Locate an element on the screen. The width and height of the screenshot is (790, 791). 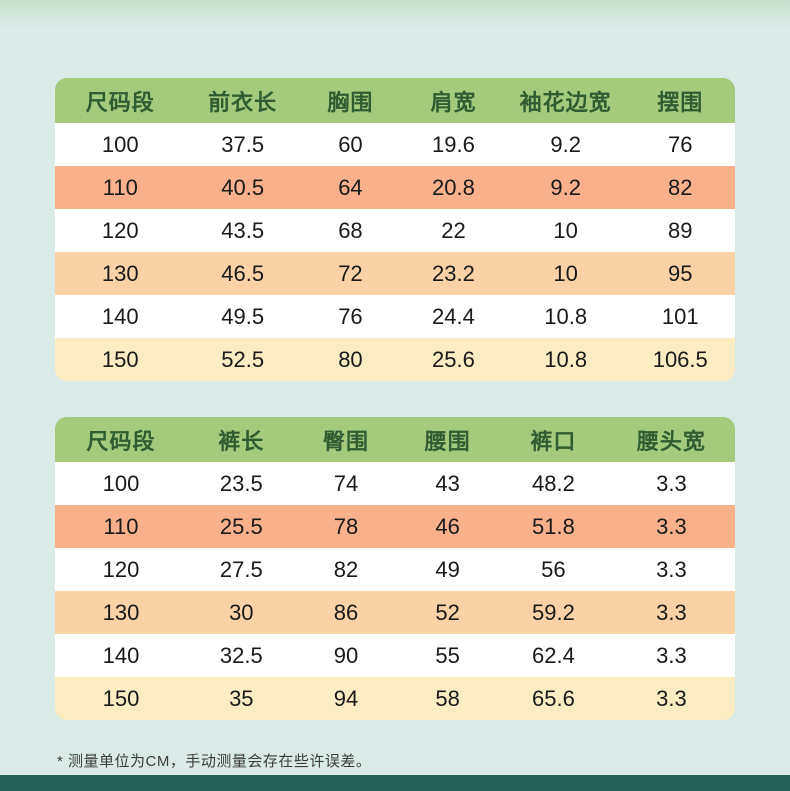
column-header: 摆围 is located at coordinates (680, 100).